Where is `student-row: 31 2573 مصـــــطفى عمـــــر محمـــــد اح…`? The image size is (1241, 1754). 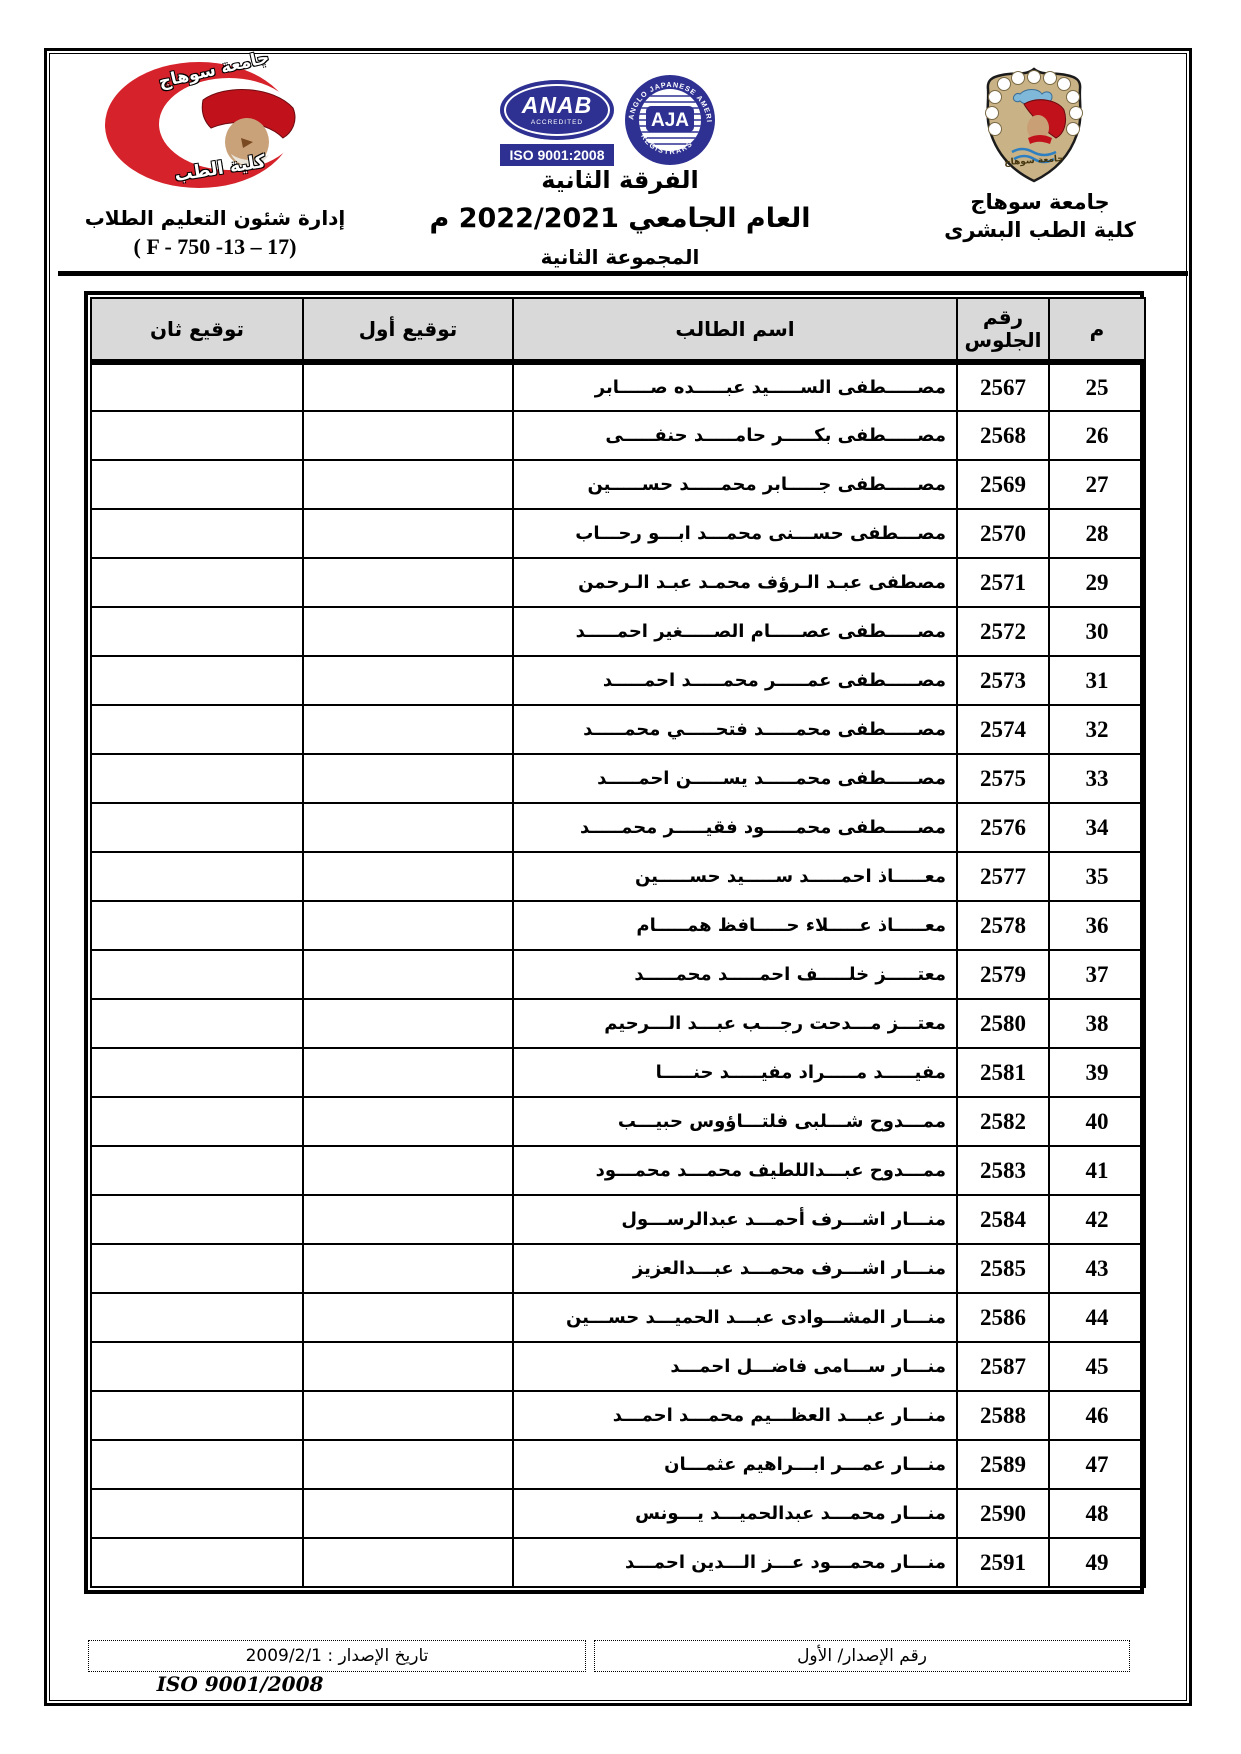 student-row: 31 2573 مصـــــطفى عمـــــر محمـــــد اح… is located at coordinates (618, 680).